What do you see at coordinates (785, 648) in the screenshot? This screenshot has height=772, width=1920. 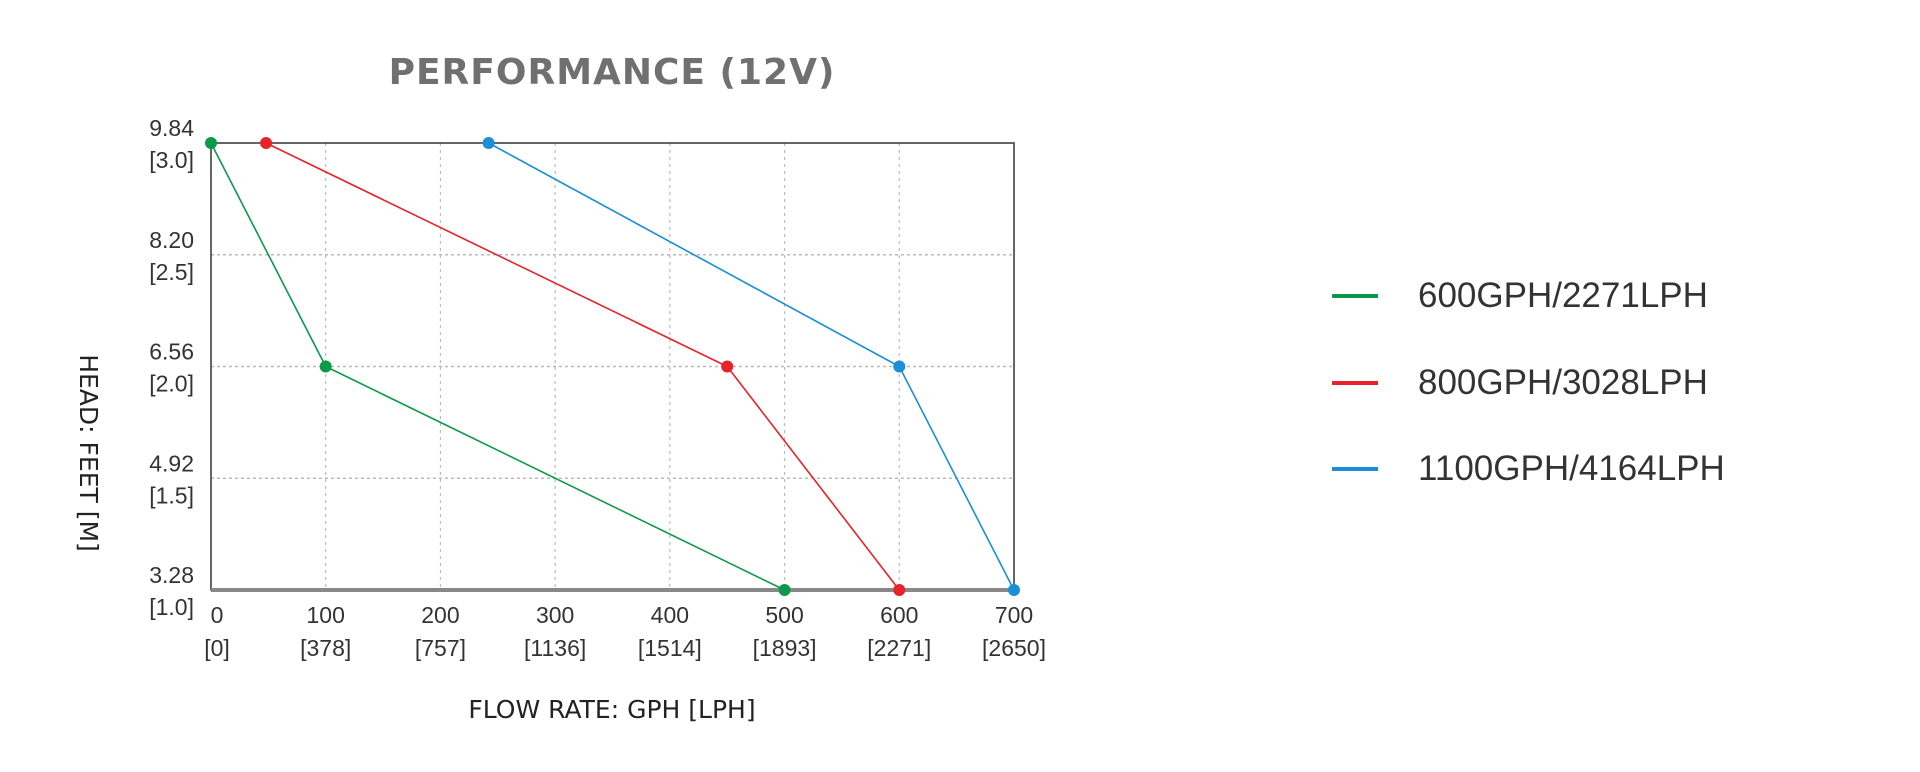 I see `x-tick-sublabel: [1893]` at bounding box center [785, 648].